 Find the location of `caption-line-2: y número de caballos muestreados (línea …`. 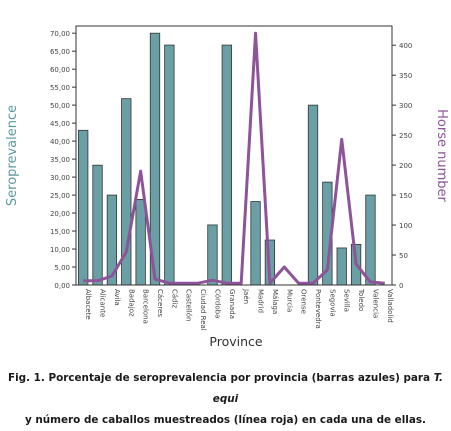

caption-line-2: y número de caballos muestreados (línea … is located at coordinates (225, 420).